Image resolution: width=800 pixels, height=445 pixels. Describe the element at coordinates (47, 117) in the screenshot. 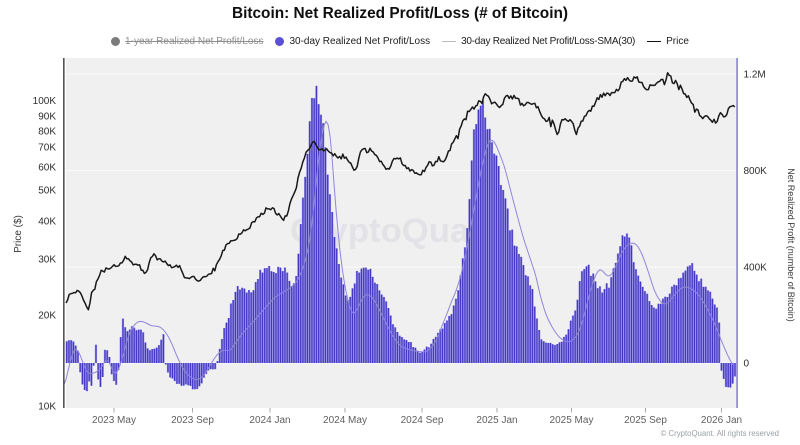

I see `svg-text: 90K` at that location.